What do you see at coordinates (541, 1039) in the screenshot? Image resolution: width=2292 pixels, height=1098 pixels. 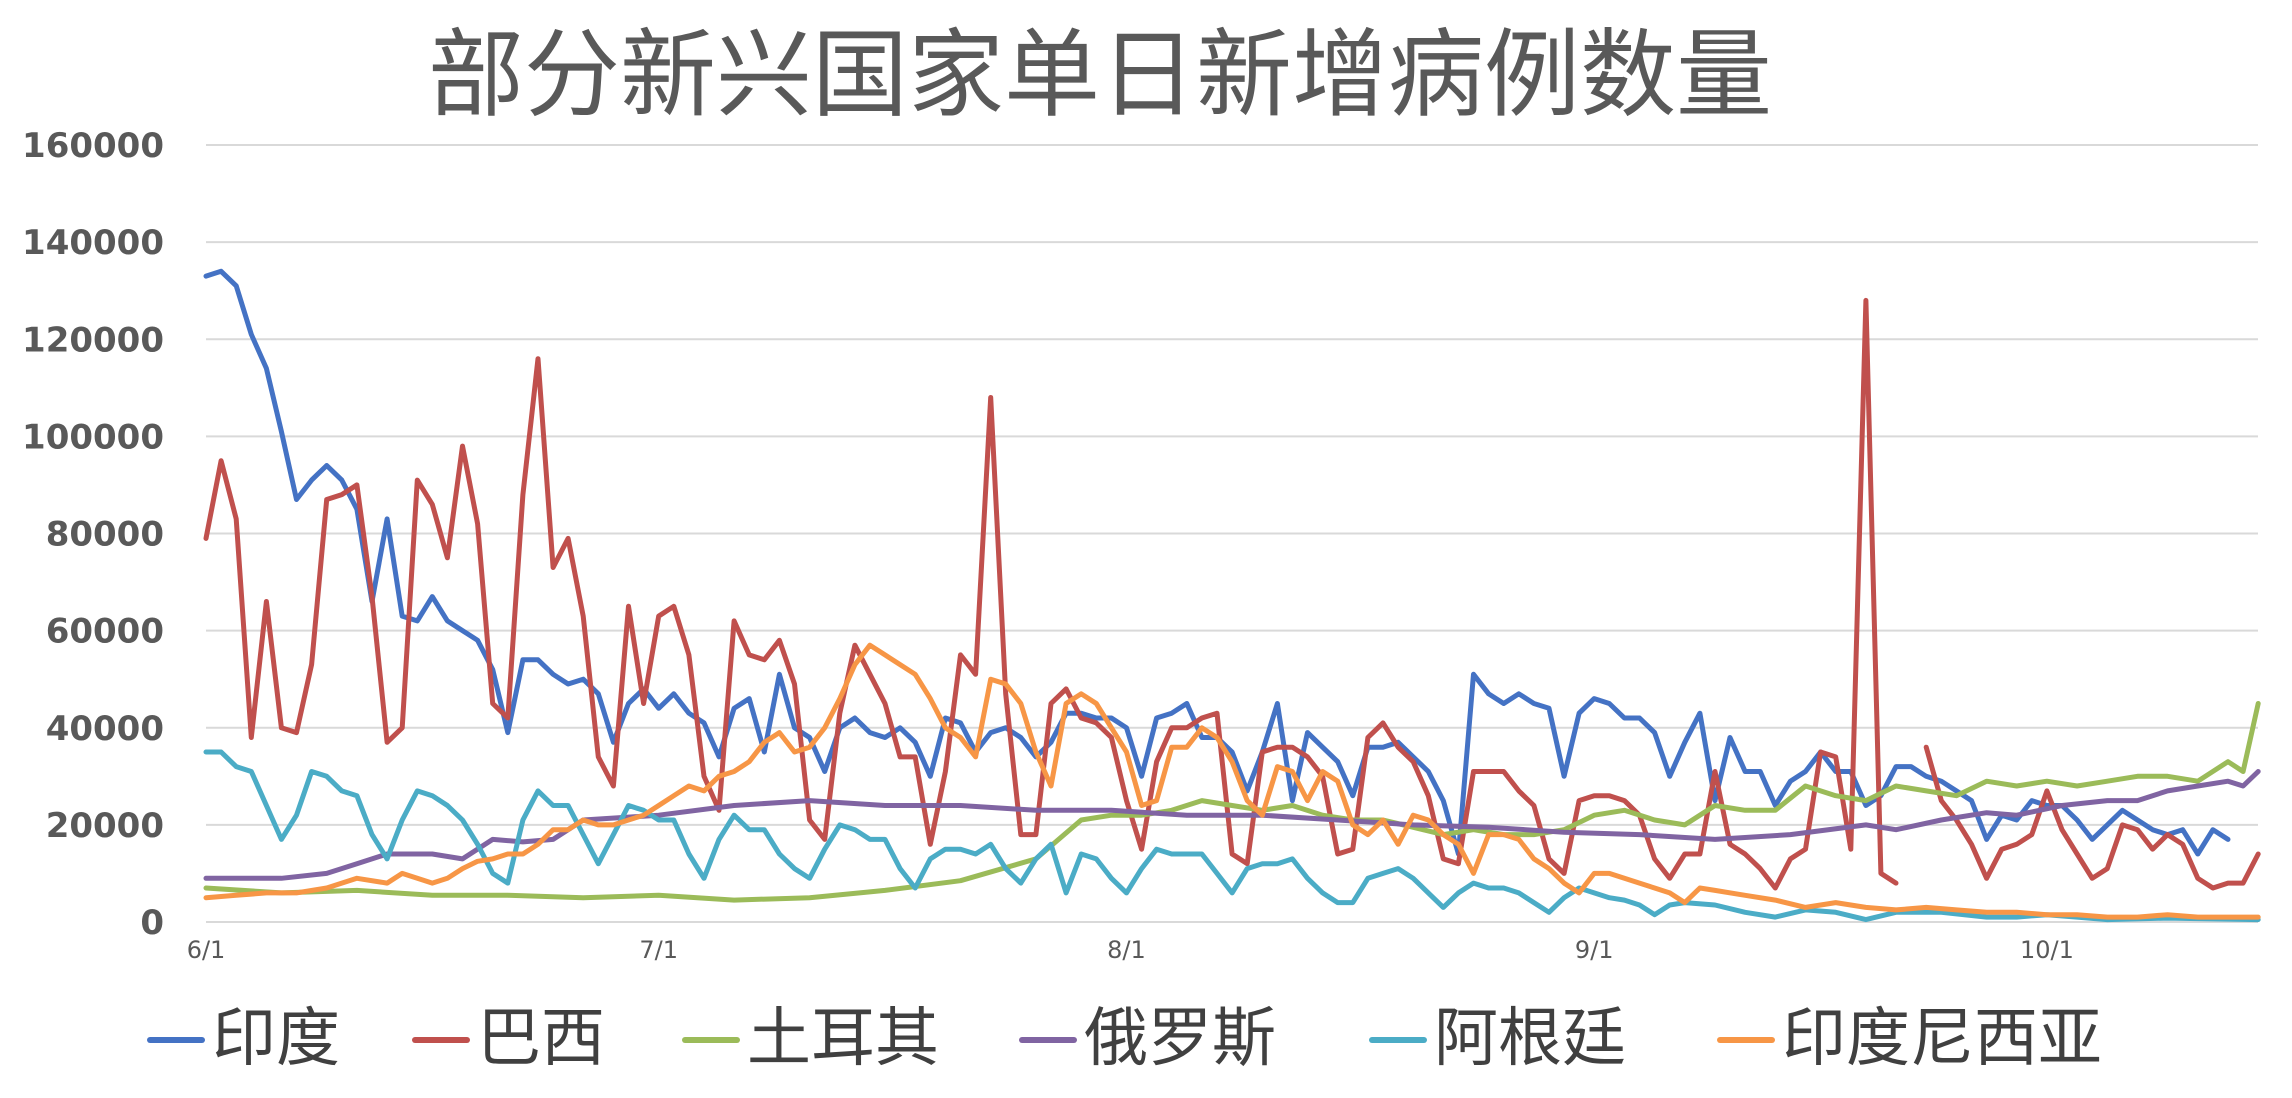 I see `legend-label: 巴西` at bounding box center [541, 1039].